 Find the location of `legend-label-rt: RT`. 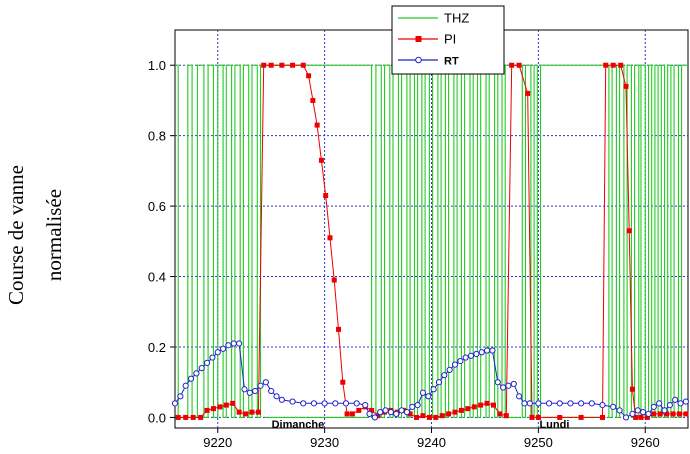

legend-label-rt: RT is located at coordinates (451, 62).